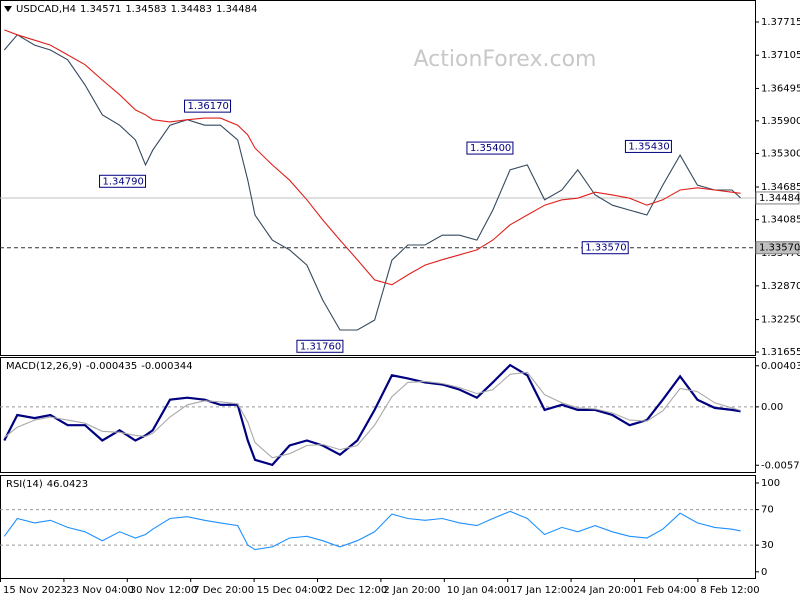 The width and height of the screenshot is (800, 600). Describe the element at coordinates (411, 590) in the screenshot. I see `x-tick-label: 2 Jan 20:00` at that location.